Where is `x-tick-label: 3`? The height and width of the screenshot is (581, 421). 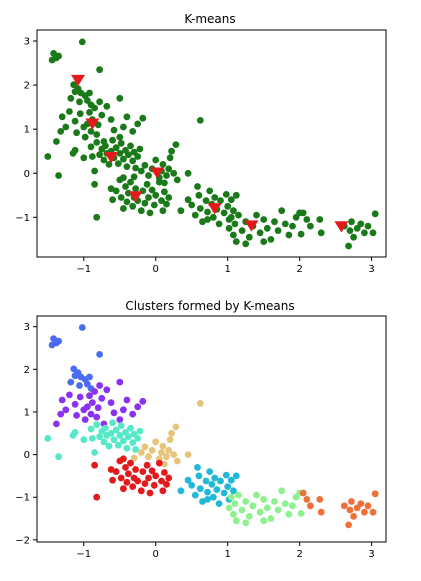
x-tick-label: 3 is located at coordinates (371, 554).